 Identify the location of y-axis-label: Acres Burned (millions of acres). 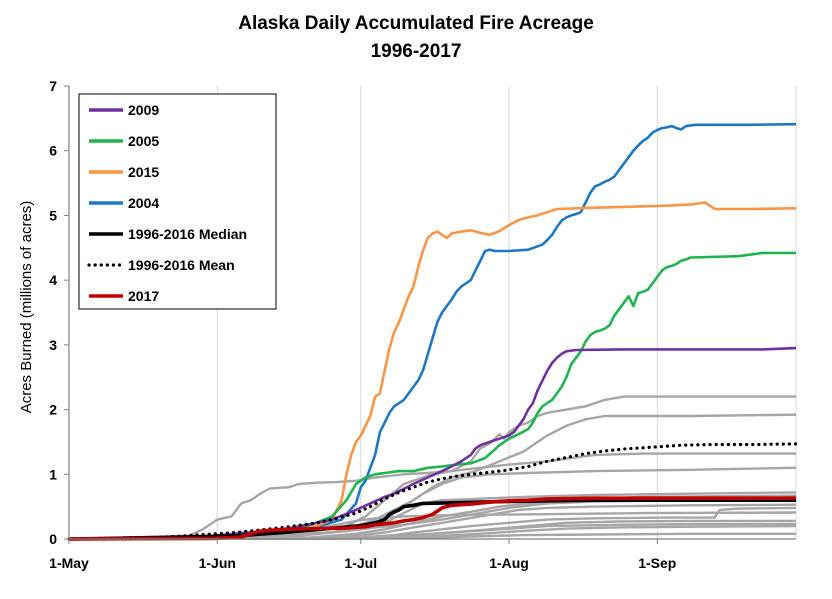
(26, 307).